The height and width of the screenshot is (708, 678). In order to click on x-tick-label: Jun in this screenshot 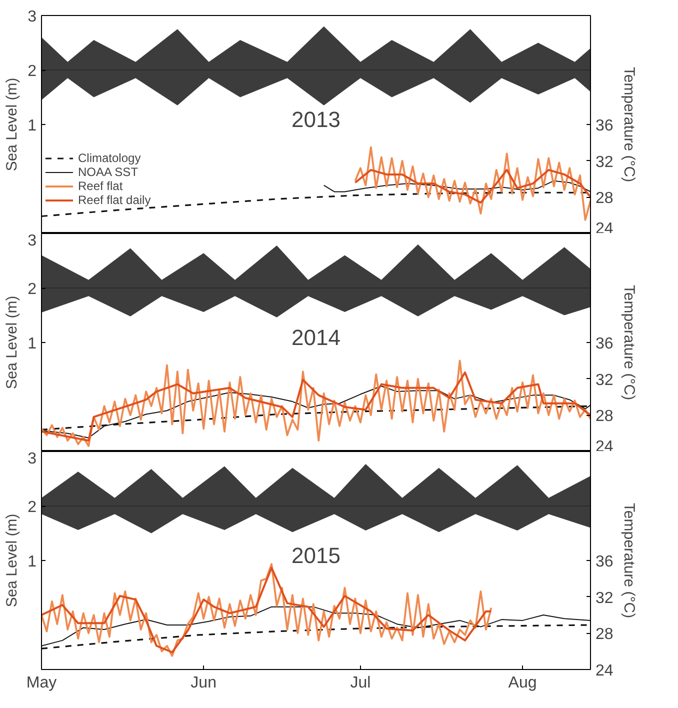, I will do `click(203, 683)`.